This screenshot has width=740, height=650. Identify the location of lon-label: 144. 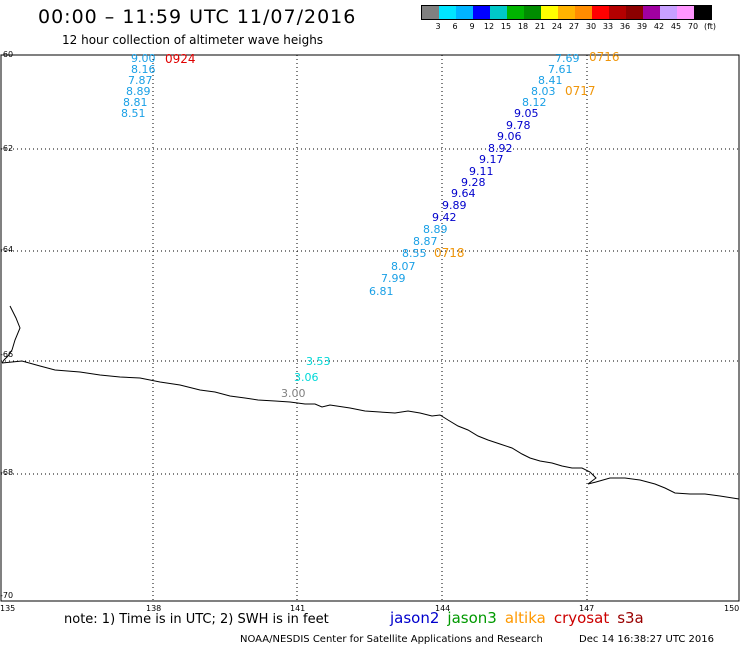
(443, 608).